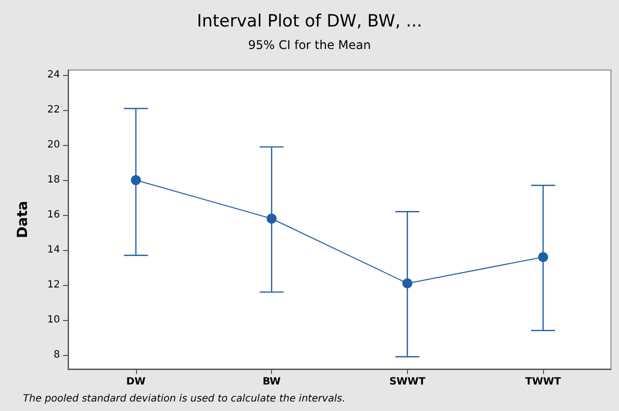  Describe the element at coordinates (407, 382) in the screenshot. I see `x-tick-label: SWWT` at that location.